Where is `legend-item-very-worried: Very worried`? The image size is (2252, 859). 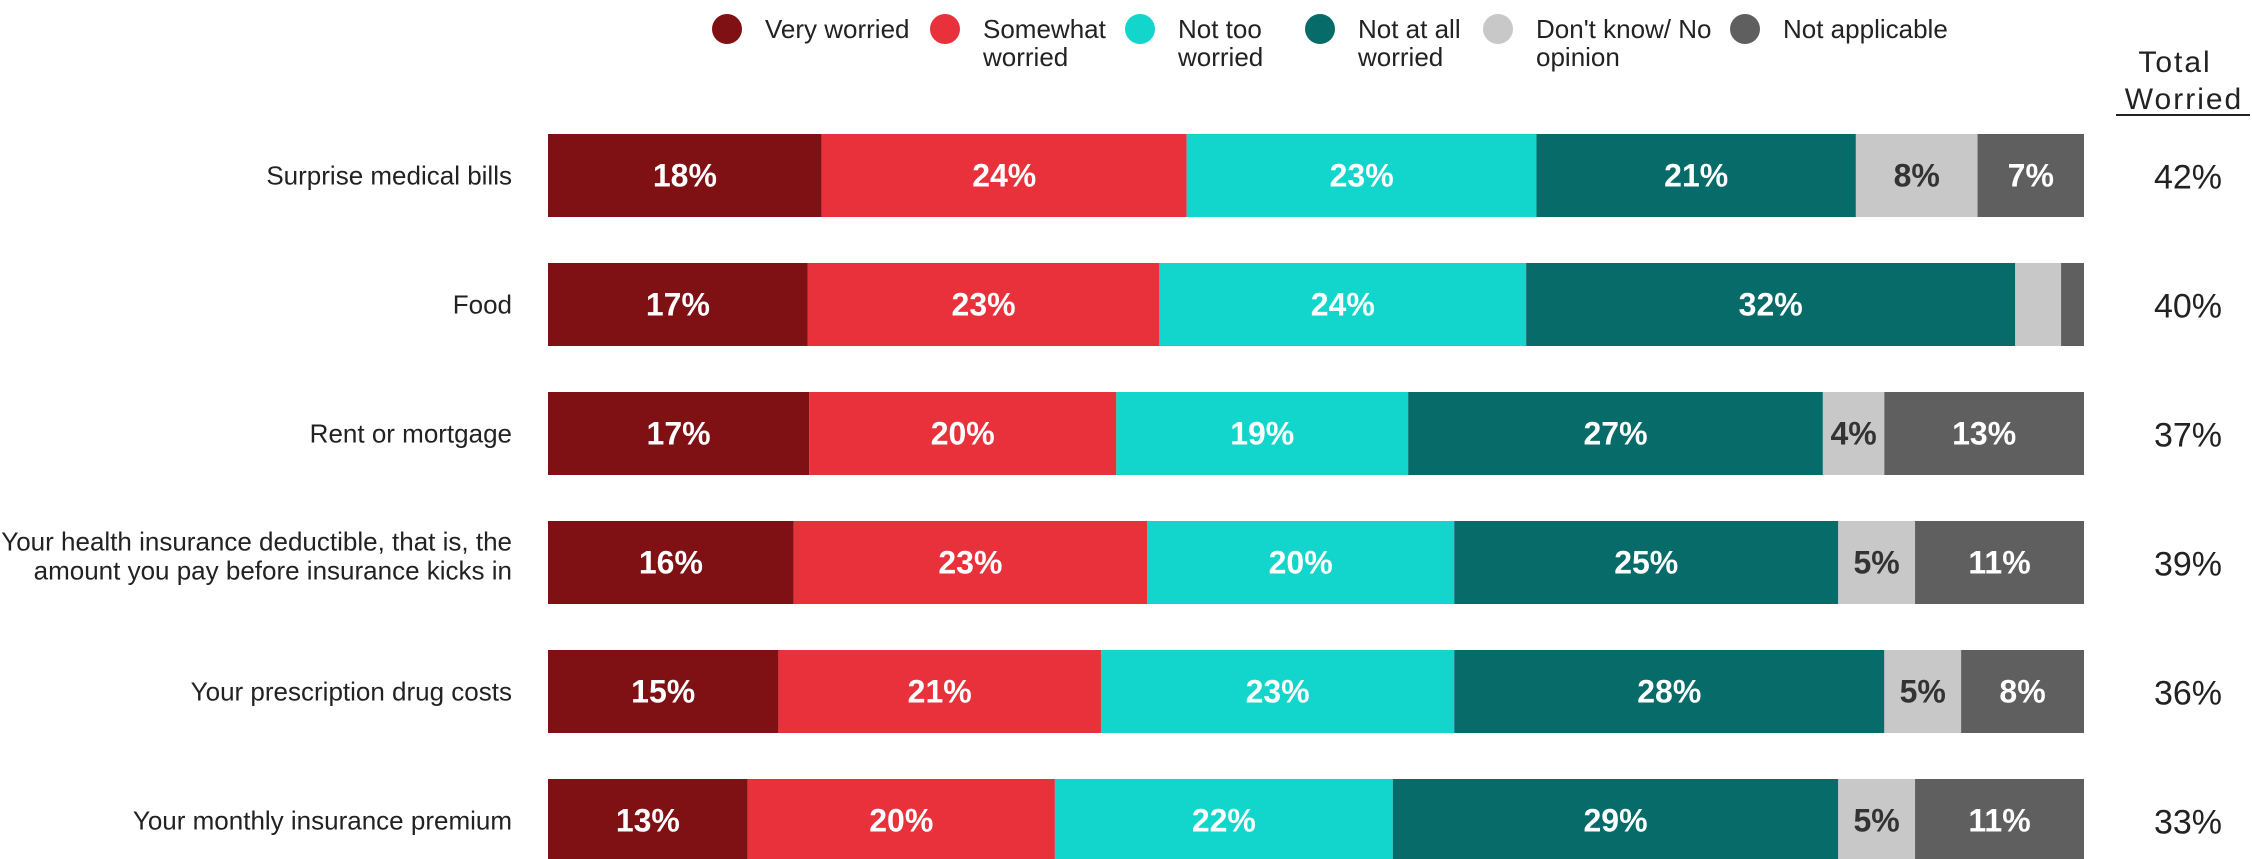 legend-item-very-worried: Very worried is located at coordinates (811, 29).